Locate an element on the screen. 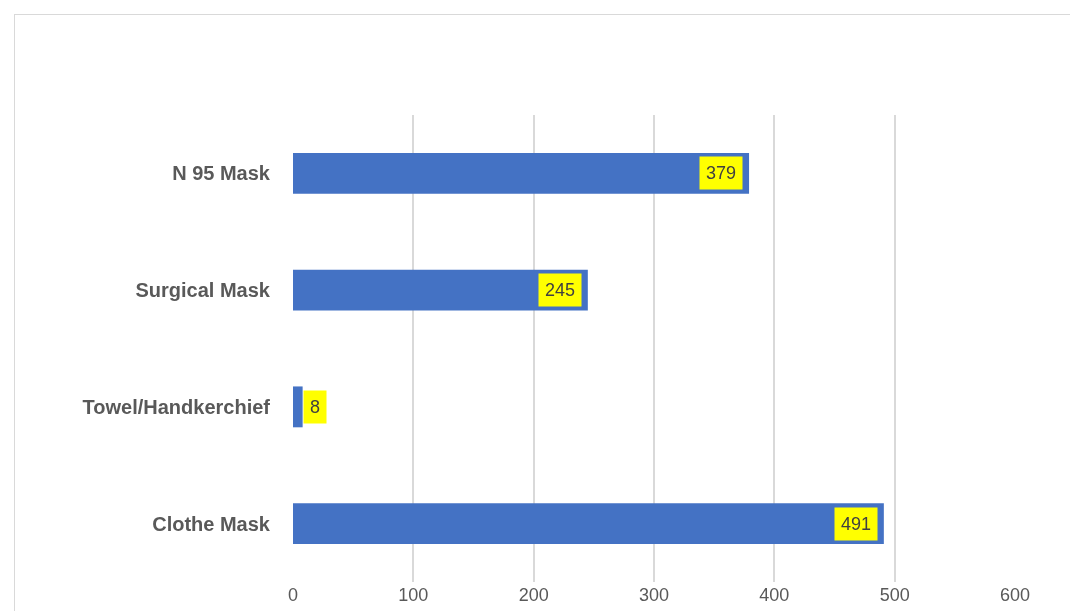 Image resolution: width=1071 pixels, height=611 pixels. x-tick-label: 100 is located at coordinates (413, 595).